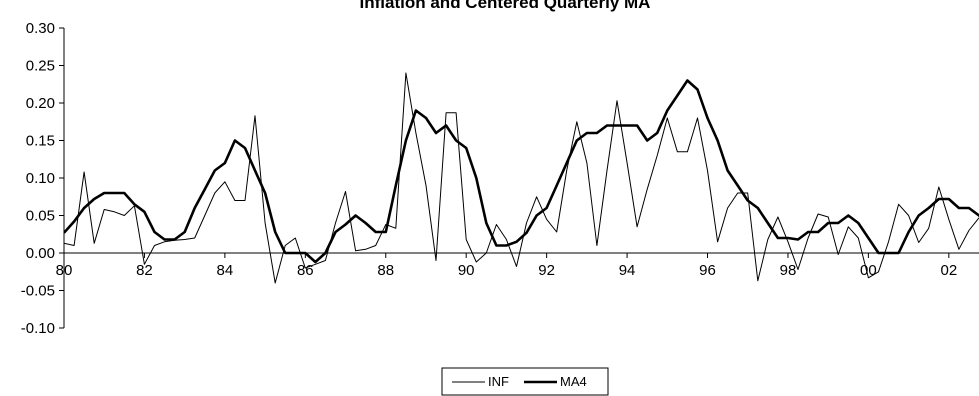 The height and width of the screenshot is (396, 979). I want to click on y-tick-label: 0.05, so click(40, 216).